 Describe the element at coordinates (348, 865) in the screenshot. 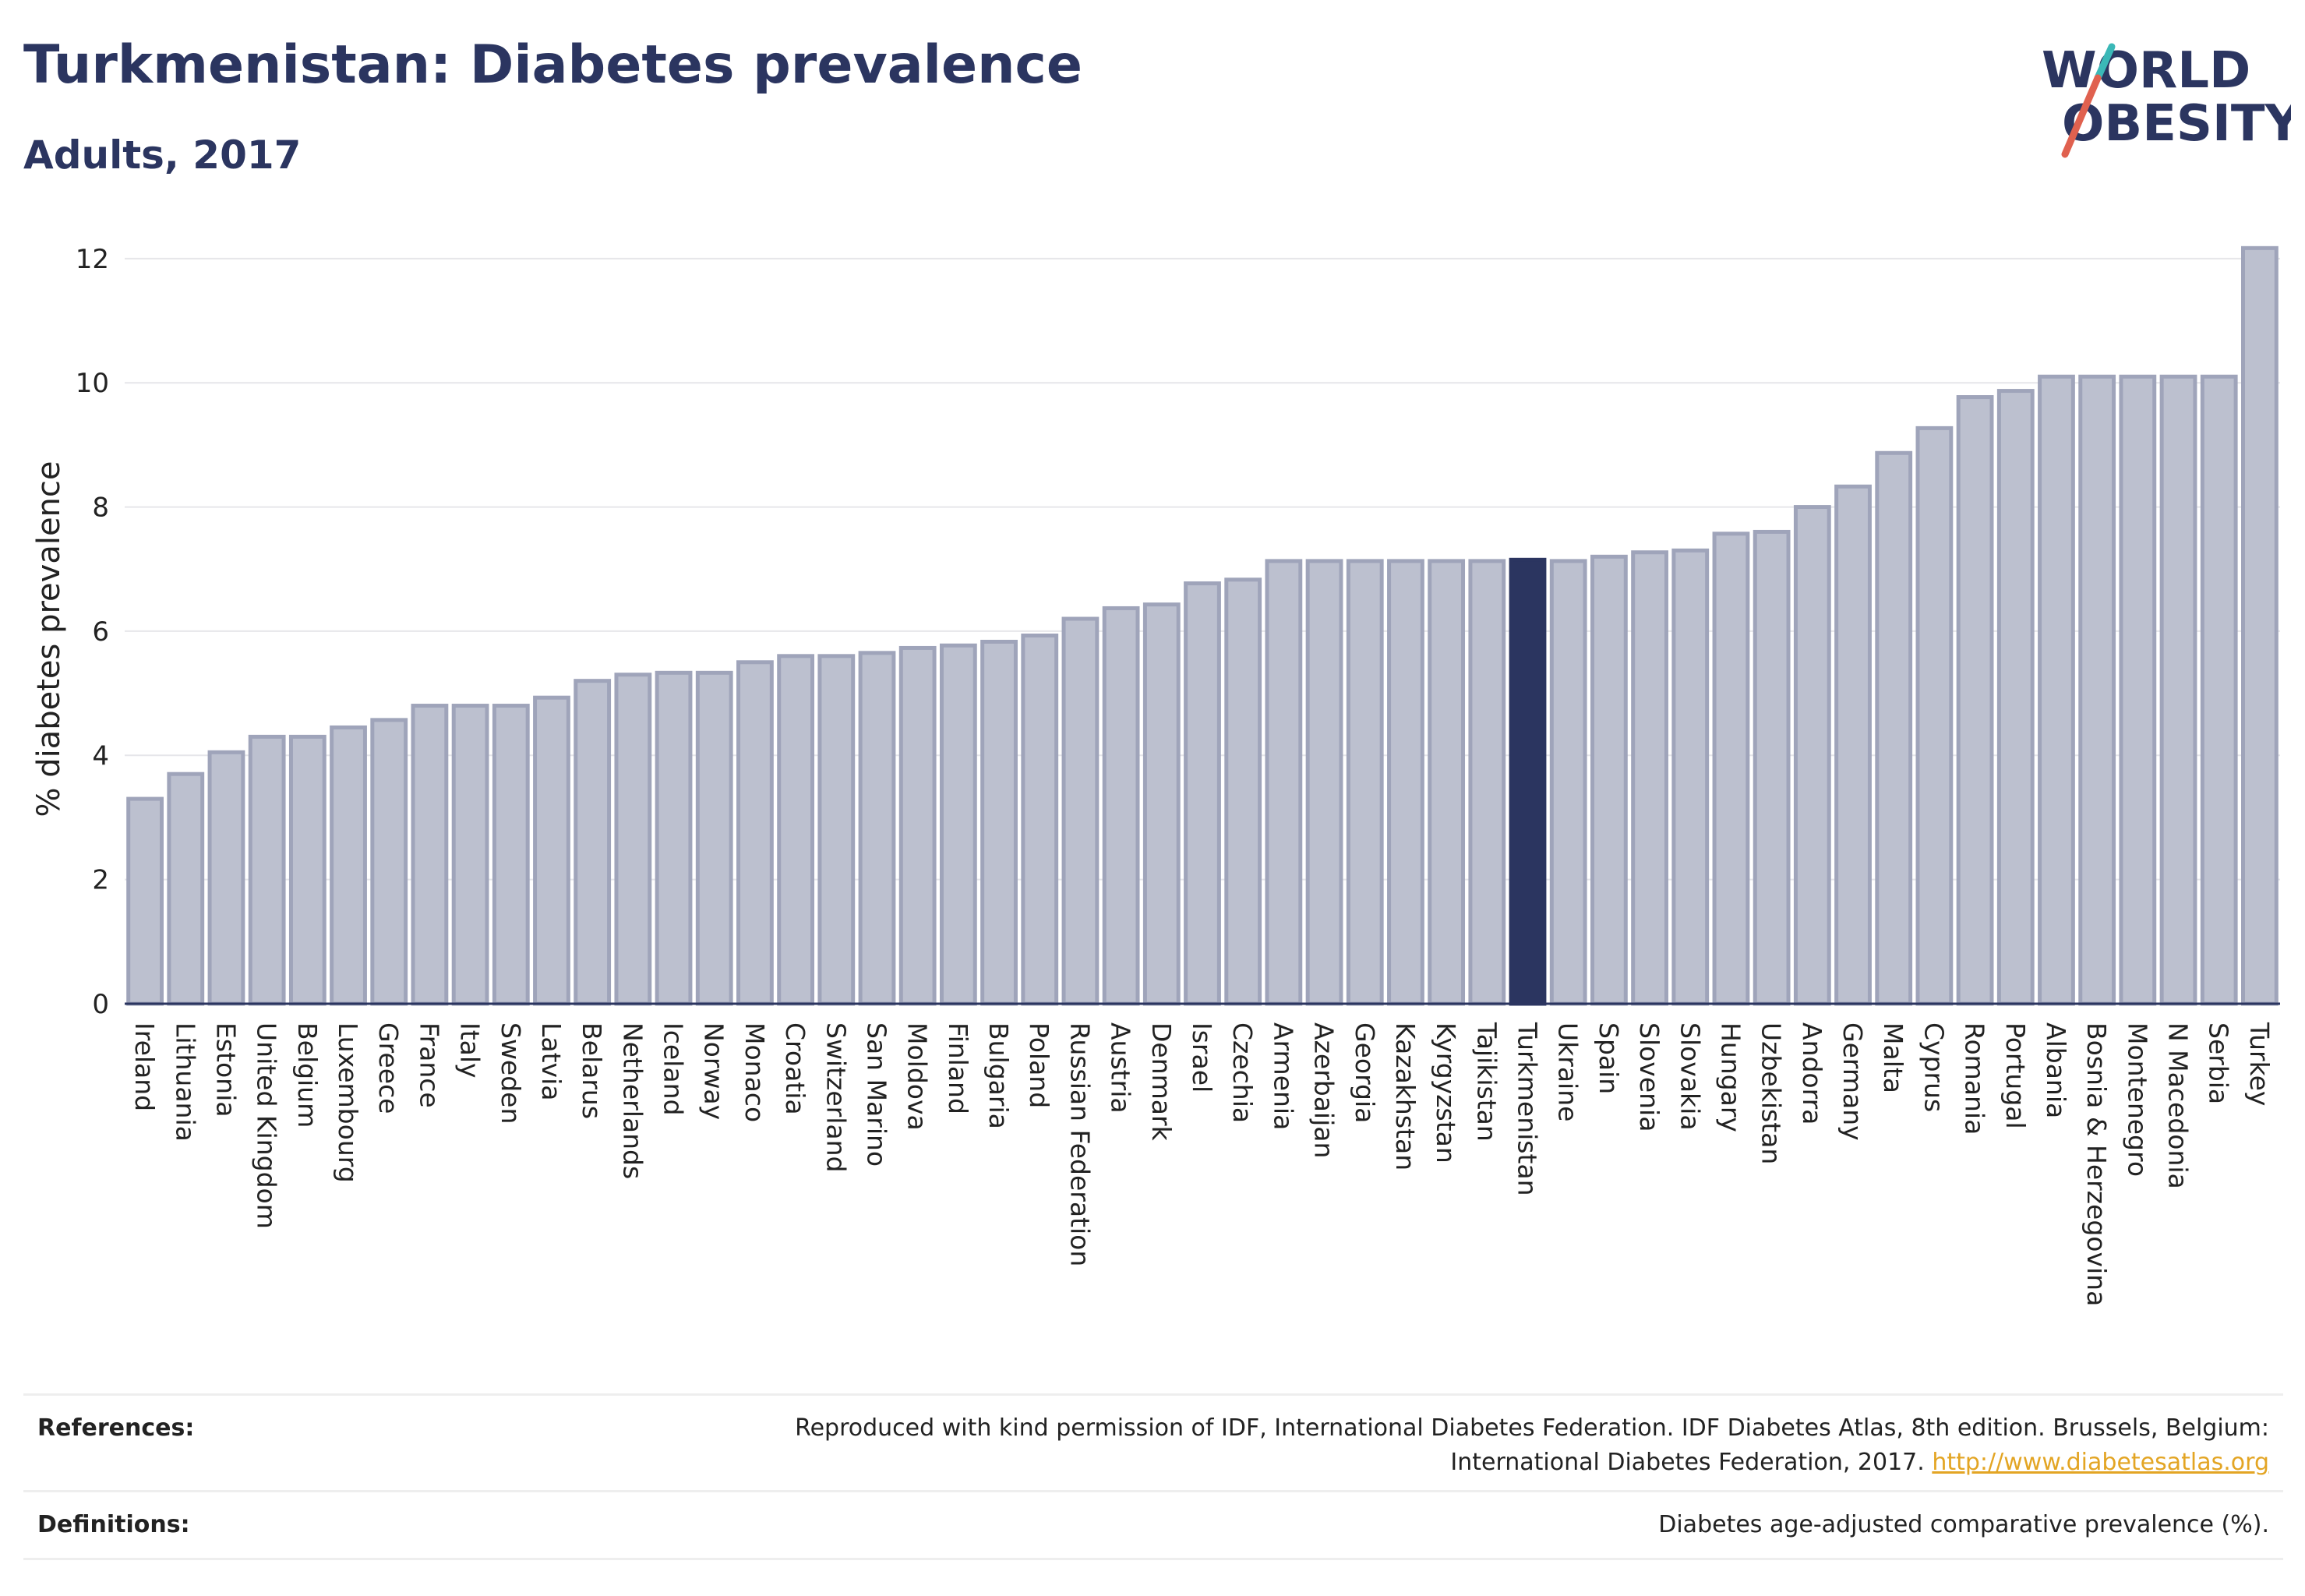

I see `bar-luxembourg` at that location.